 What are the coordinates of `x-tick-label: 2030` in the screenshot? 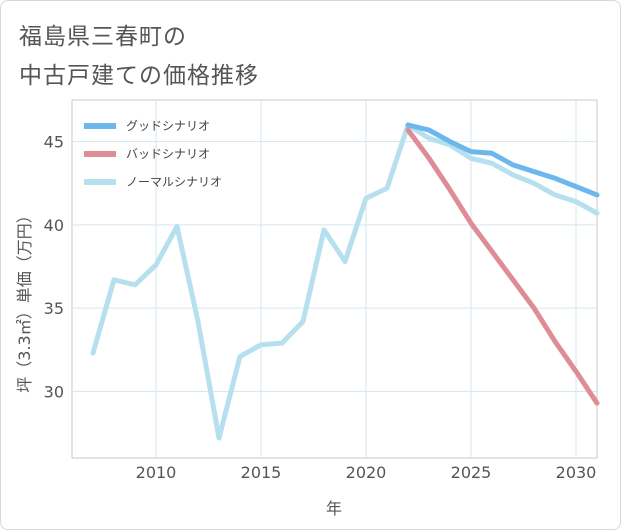 It's located at (576, 472).